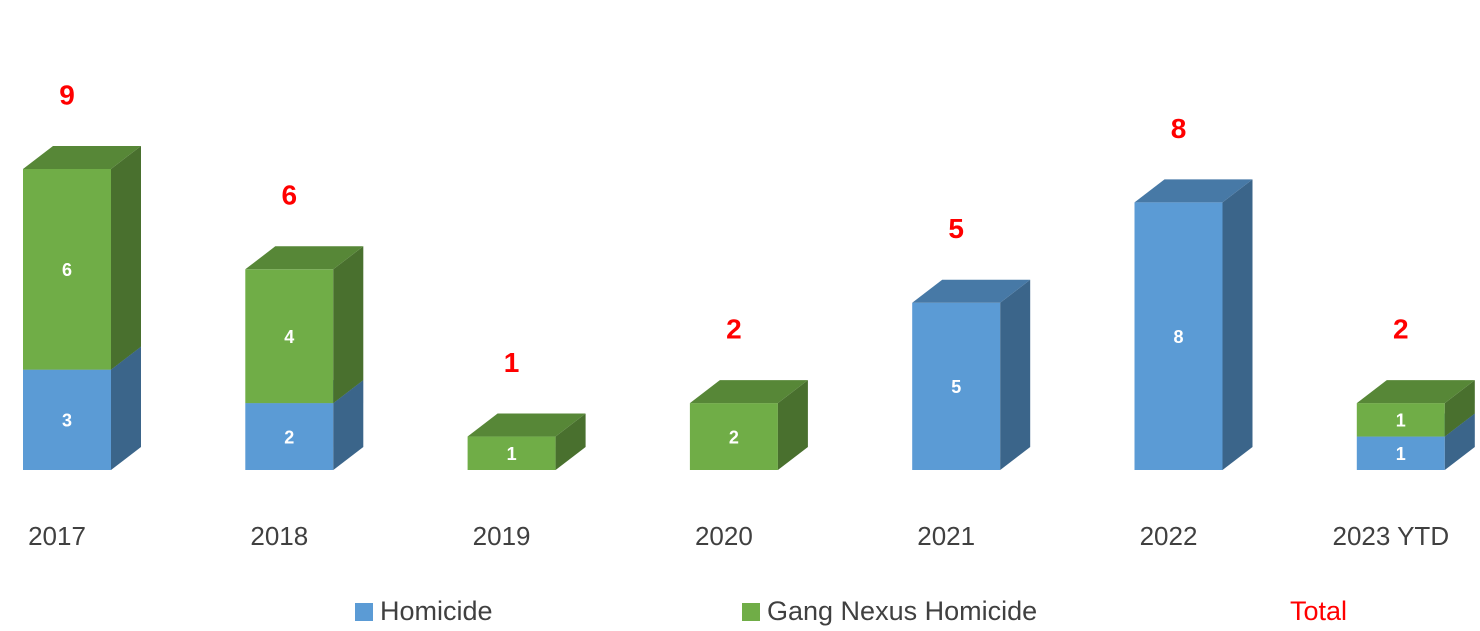 The height and width of the screenshot is (631, 1480). What do you see at coordinates (279, 536) in the screenshot?
I see `x-tick-label: 2018` at bounding box center [279, 536].